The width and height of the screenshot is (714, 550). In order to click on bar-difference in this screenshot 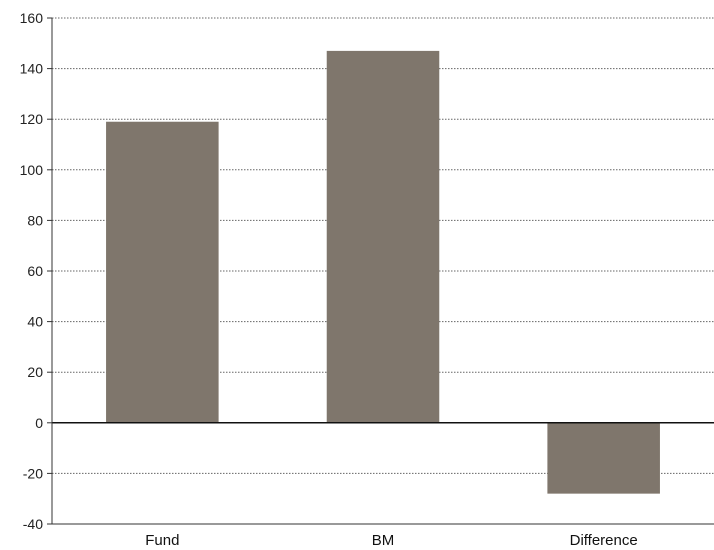, I will do `click(603, 458)`.